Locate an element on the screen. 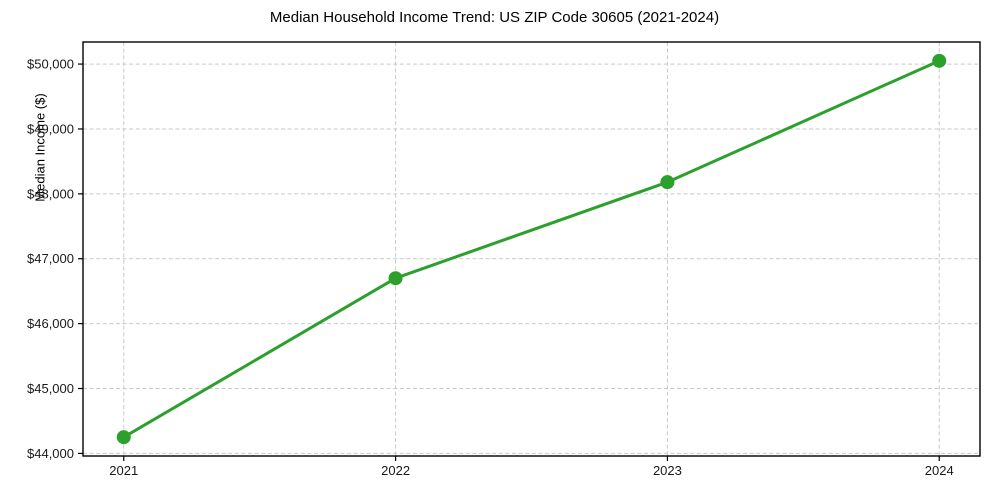  y-tick-label: $48,000 is located at coordinates (50, 193).